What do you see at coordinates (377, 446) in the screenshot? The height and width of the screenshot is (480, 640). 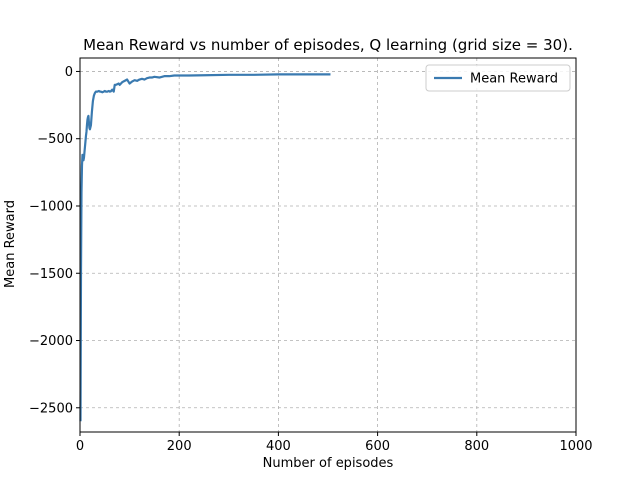 I see `x-tick-label-3: 600` at bounding box center [377, 446].